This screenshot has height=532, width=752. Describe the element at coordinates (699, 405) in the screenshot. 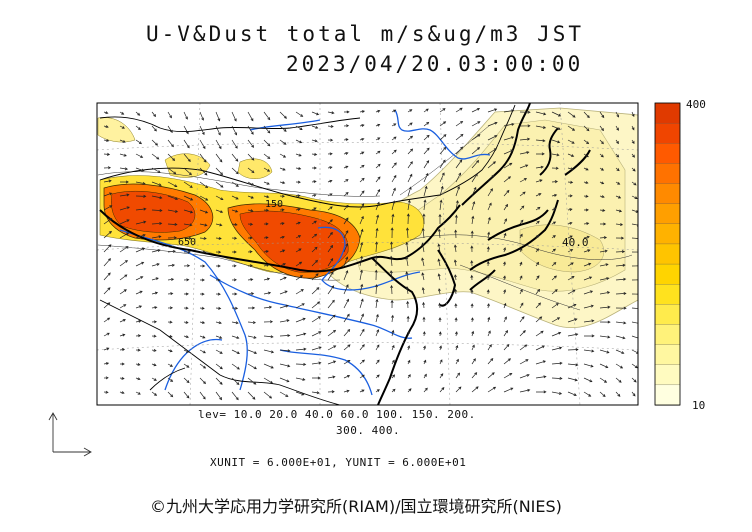

I see `colorbar-min-label: 10` at that location.